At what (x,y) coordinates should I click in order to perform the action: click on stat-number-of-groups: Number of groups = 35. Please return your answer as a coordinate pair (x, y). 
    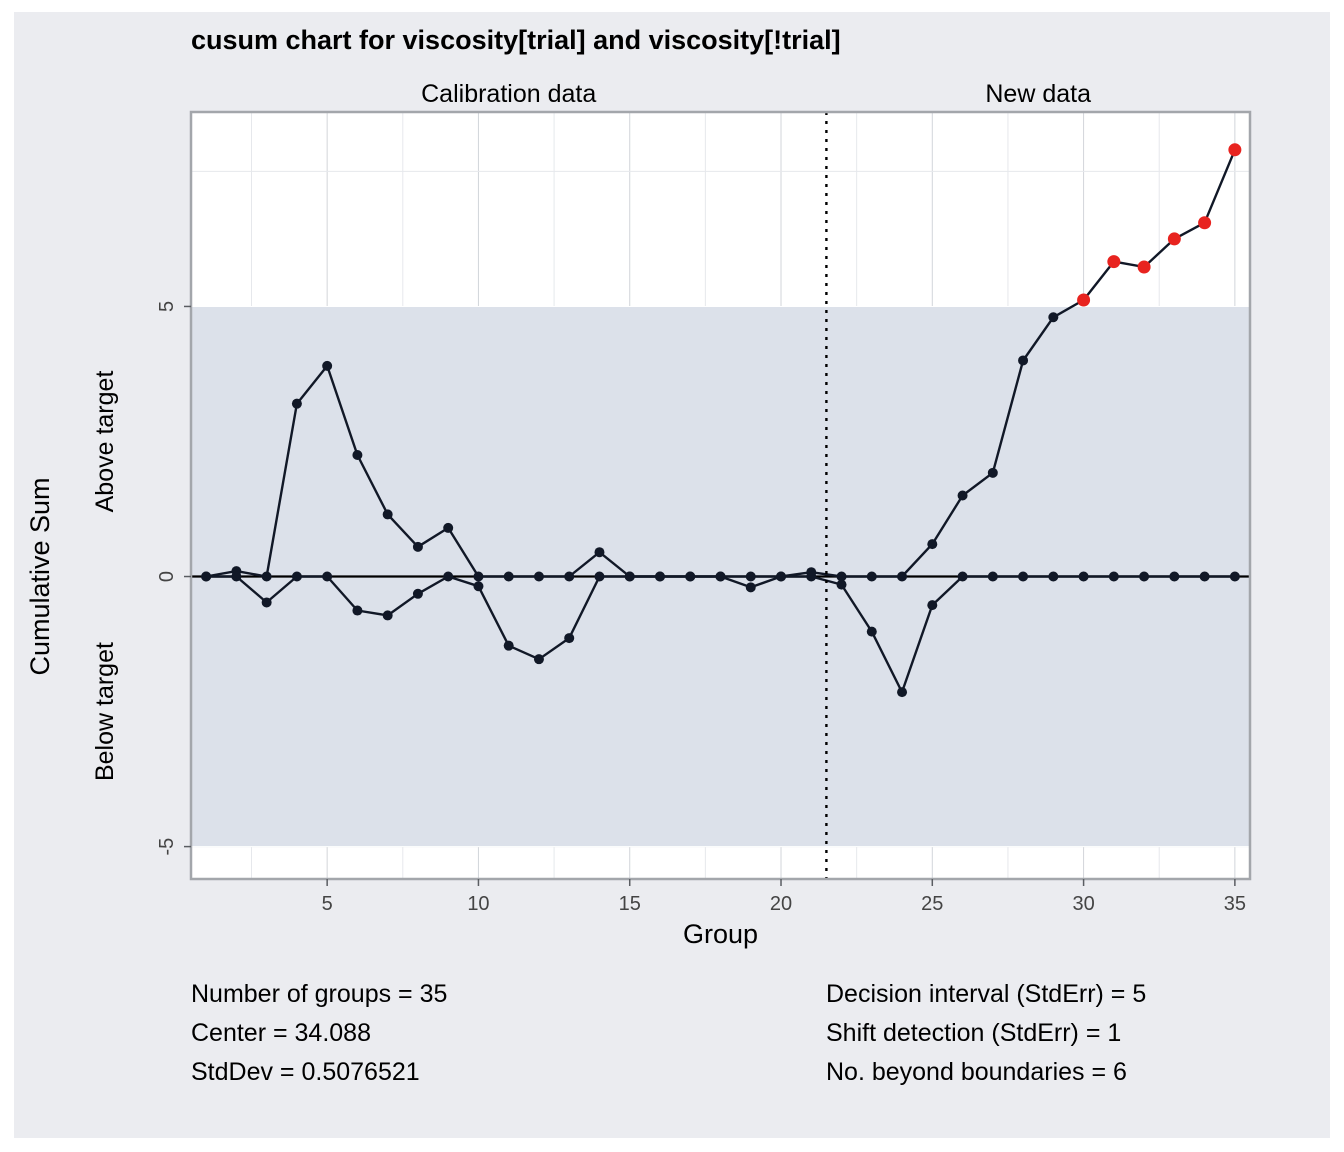
    Looking at the image, I should click on (319, 994).